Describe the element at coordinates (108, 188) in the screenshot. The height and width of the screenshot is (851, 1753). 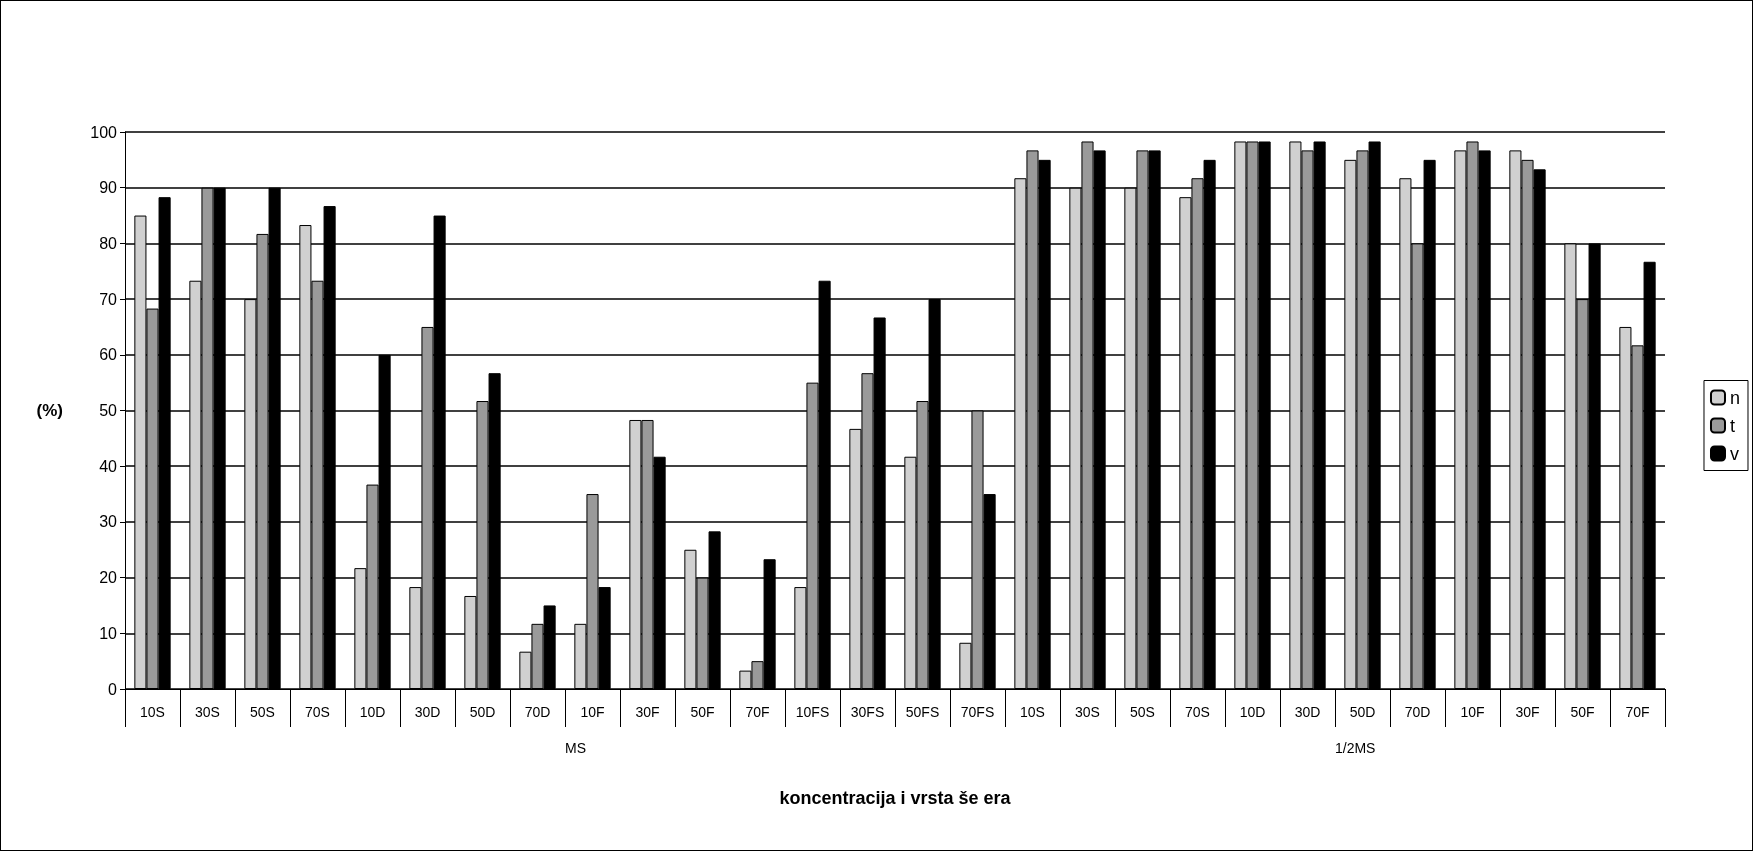
I see `y-tick-label: 90` at that location.